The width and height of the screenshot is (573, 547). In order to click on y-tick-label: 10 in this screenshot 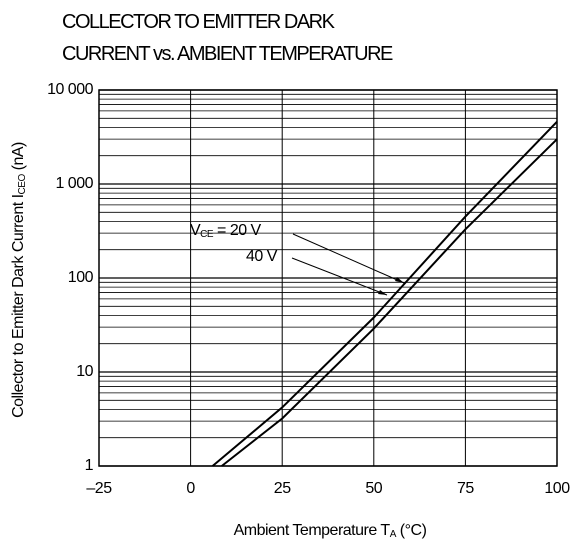, I will do `click(84, 371)`.